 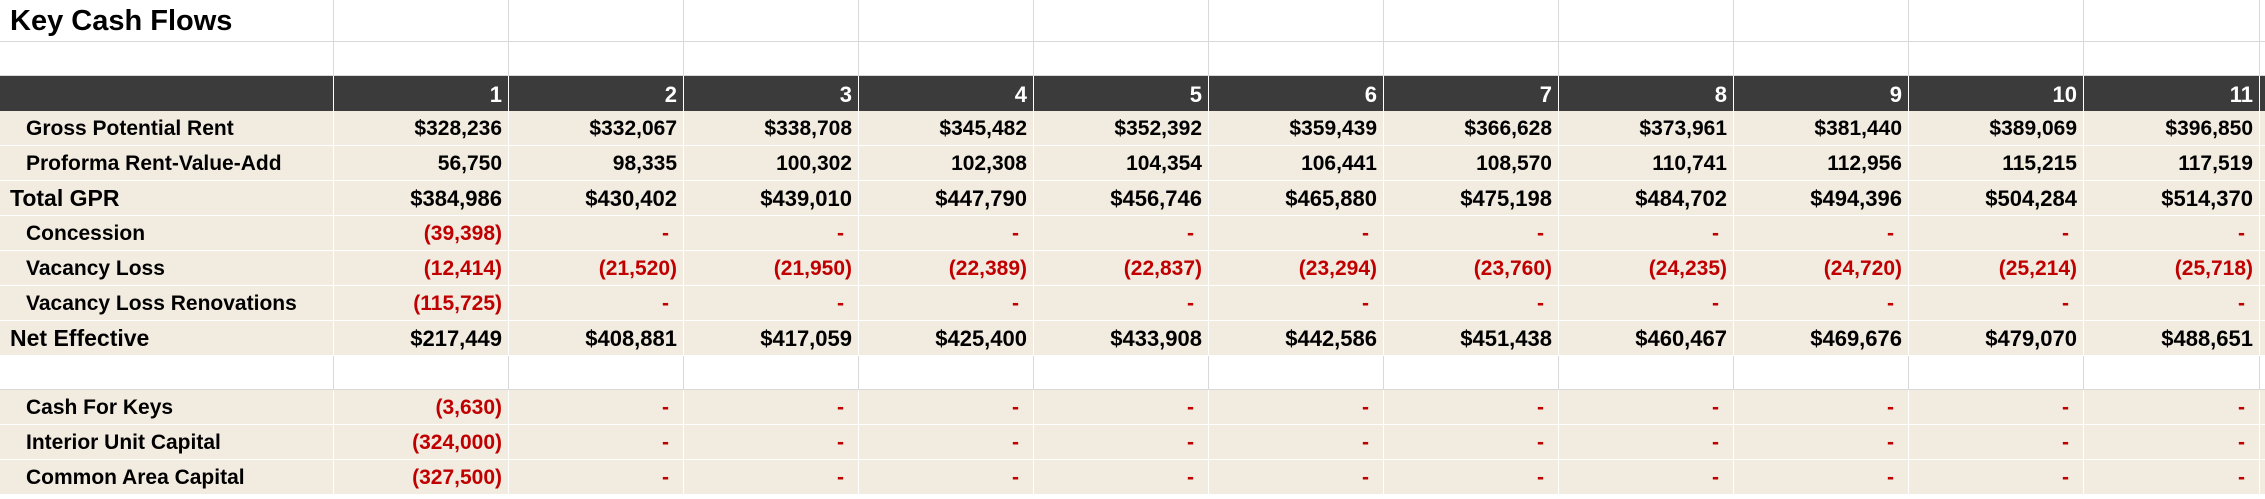 What do you see at coordinates (946, 268) in the screenshot?
I see `value-cell: (22,389)` at bounding box center [946, 268].